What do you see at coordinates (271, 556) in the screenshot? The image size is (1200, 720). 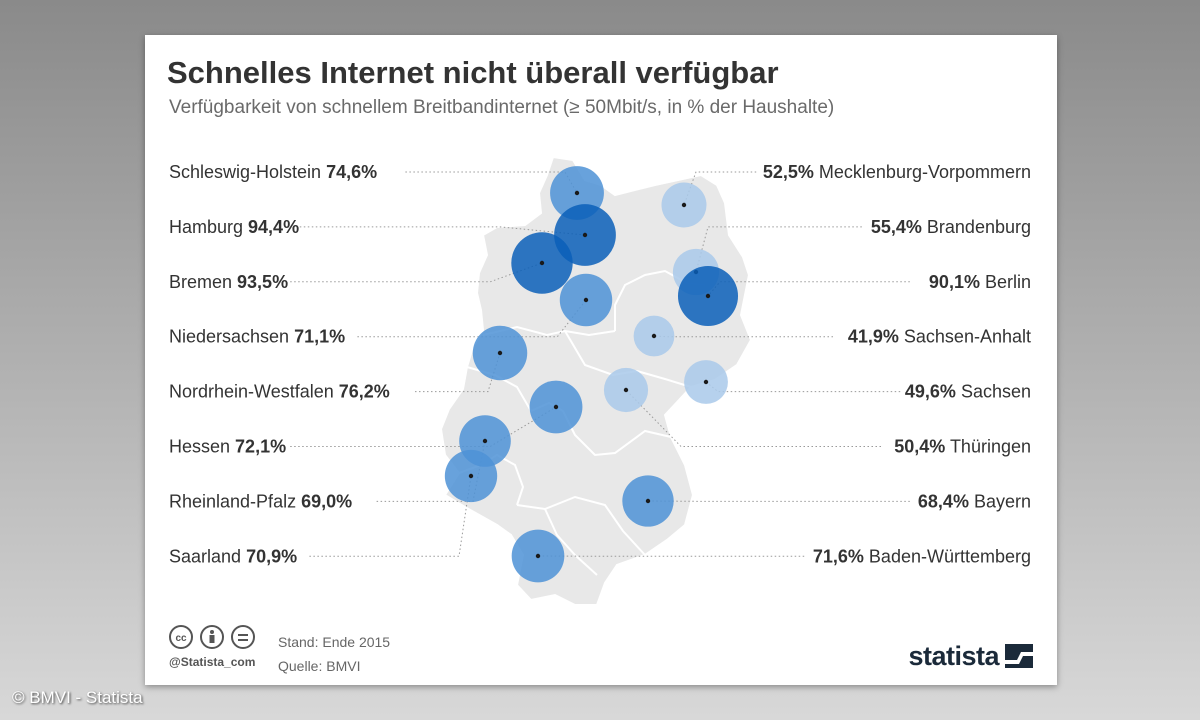 I see `label-value-saarland: 70,9%` at bounding box center [271, 556].